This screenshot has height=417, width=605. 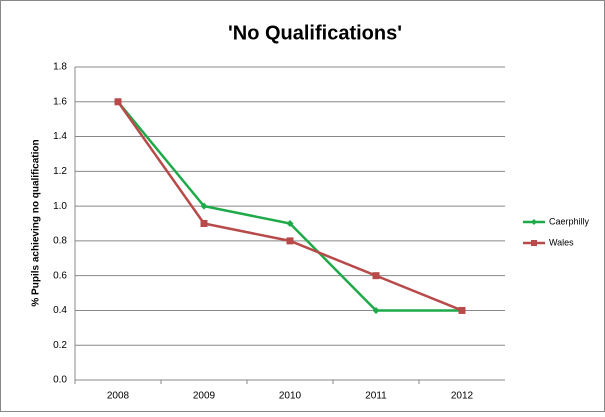 What do you see at coordinates (561, 242) in the screenshot?
I see `legend-label: Wales` at bounding box center [561, 242].